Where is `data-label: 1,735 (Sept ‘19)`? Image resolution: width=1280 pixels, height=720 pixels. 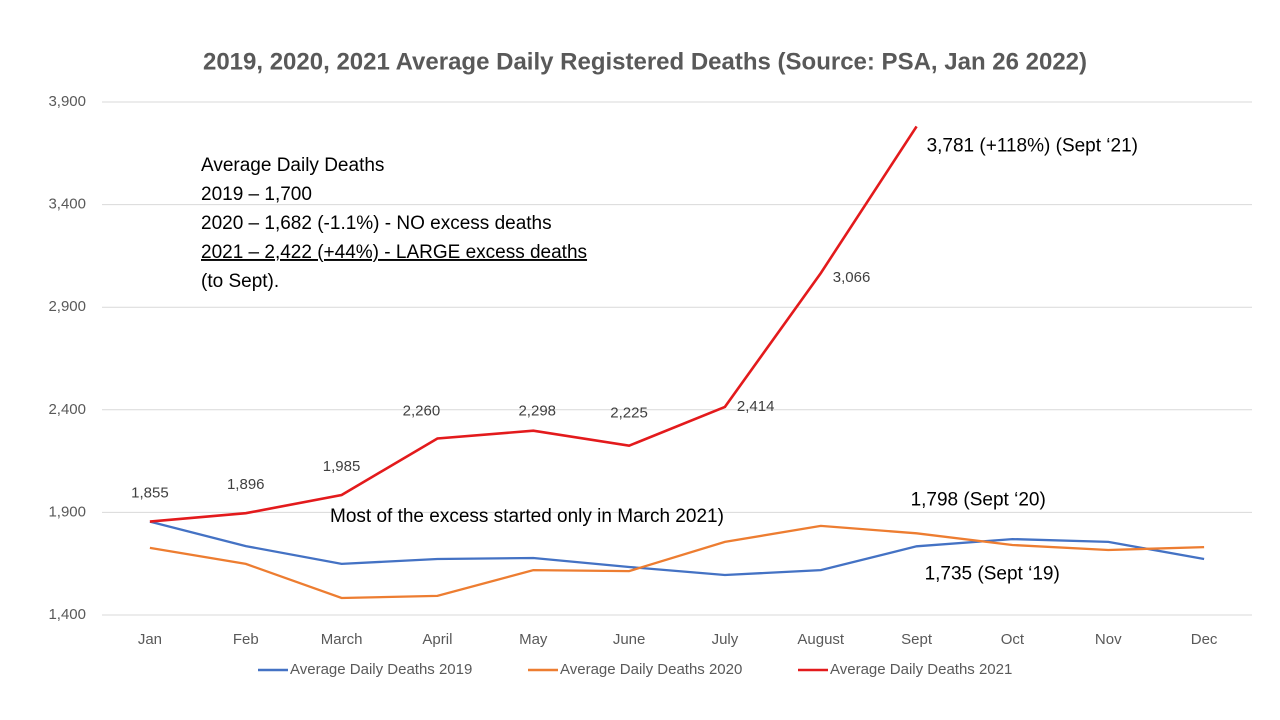
data-label: 1,735 (Sept ‘19) is located at coordinates (992, 573).